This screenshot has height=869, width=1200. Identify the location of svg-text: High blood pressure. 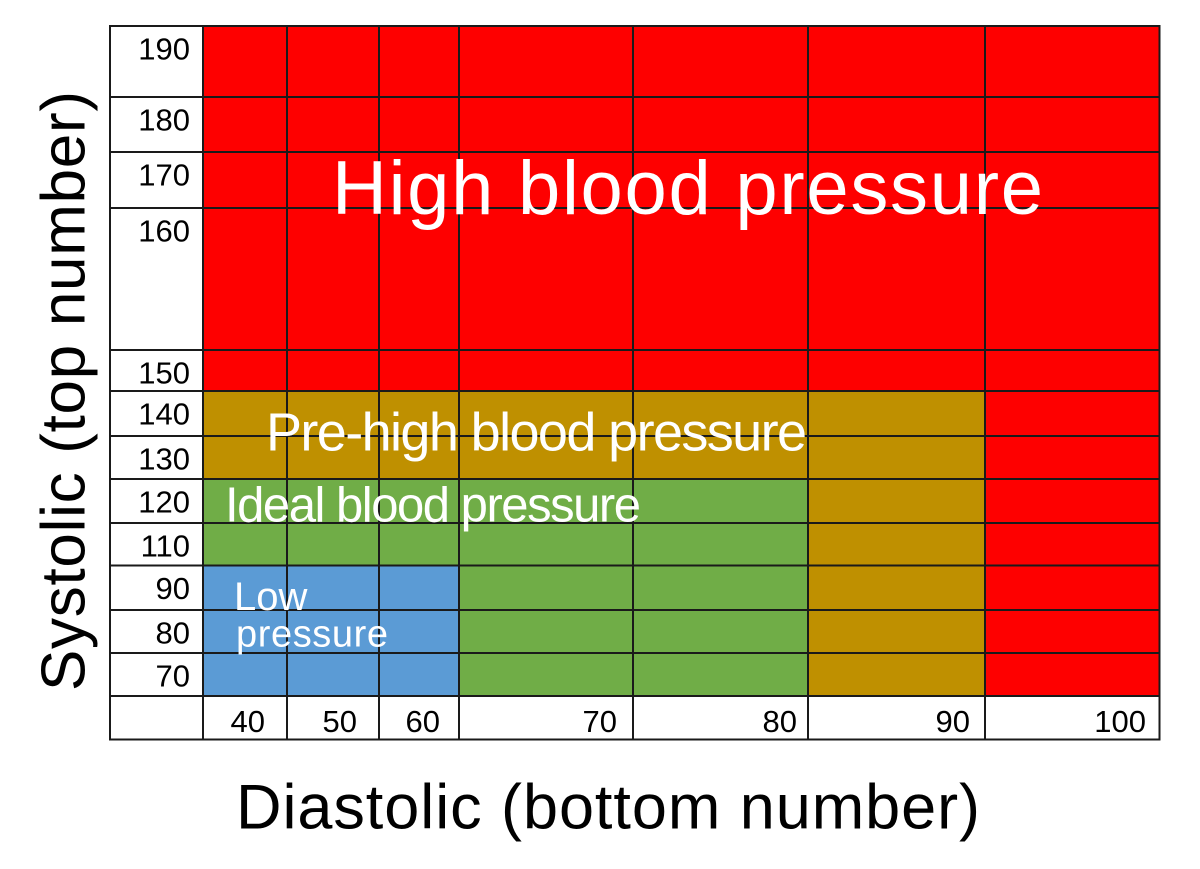
(687, 188).